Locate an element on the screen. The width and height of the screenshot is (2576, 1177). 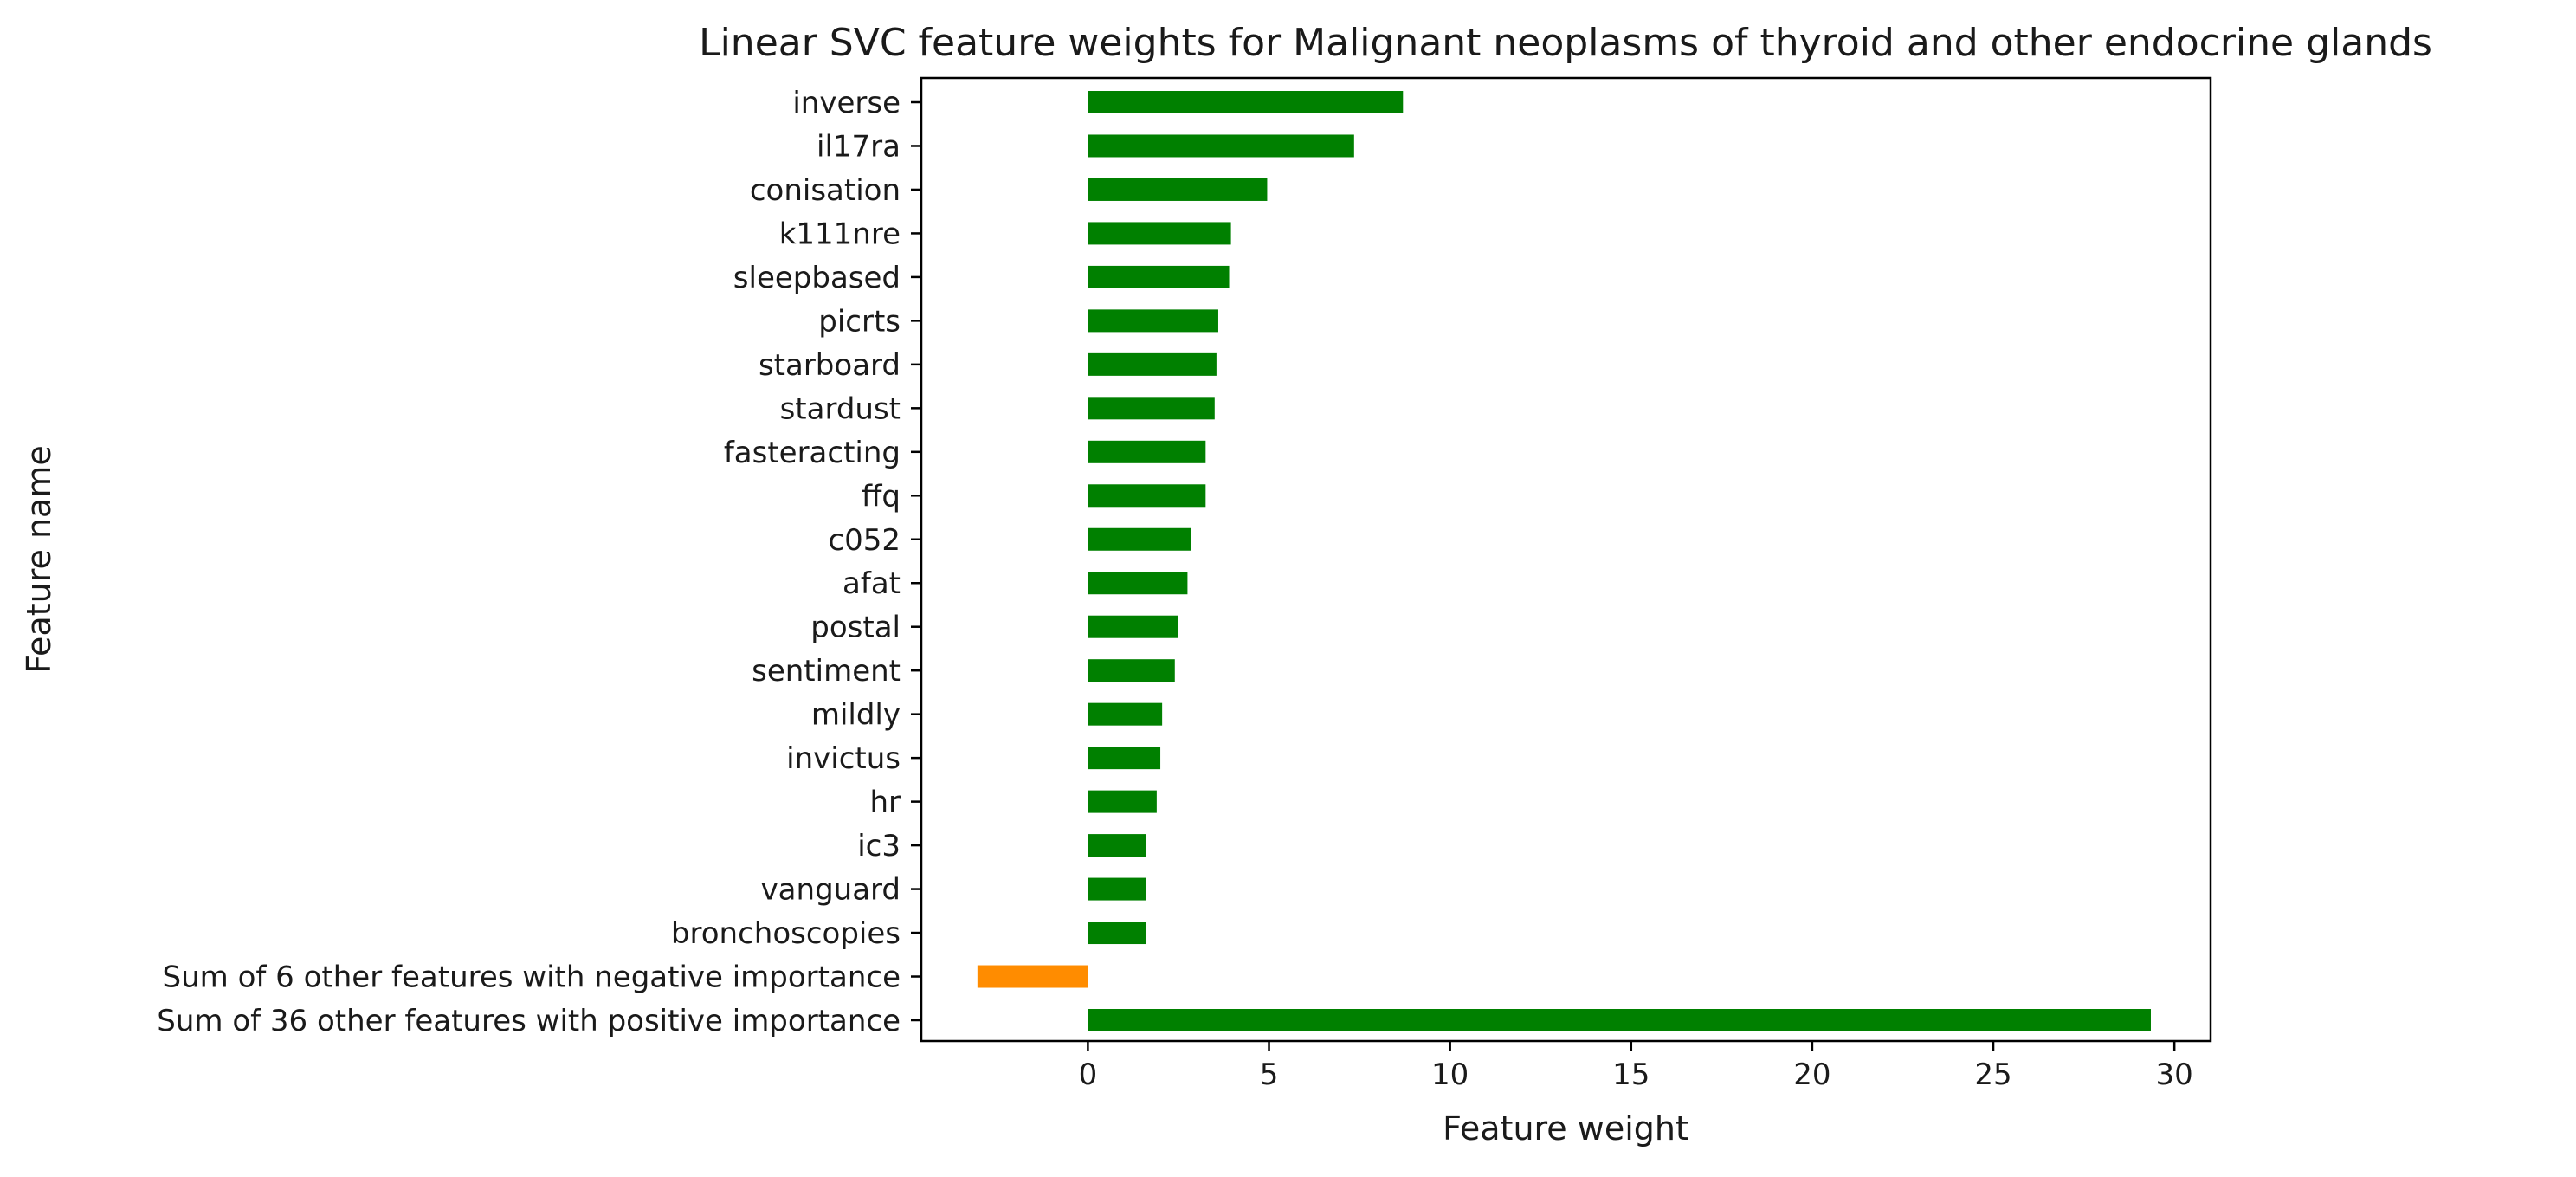
y-tick-label: conisation is located at coordinates (825, 190).